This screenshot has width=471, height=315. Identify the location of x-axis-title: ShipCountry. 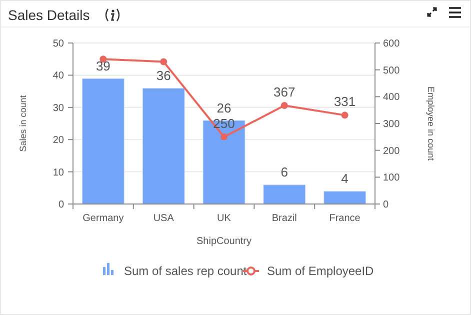
(224, 241).